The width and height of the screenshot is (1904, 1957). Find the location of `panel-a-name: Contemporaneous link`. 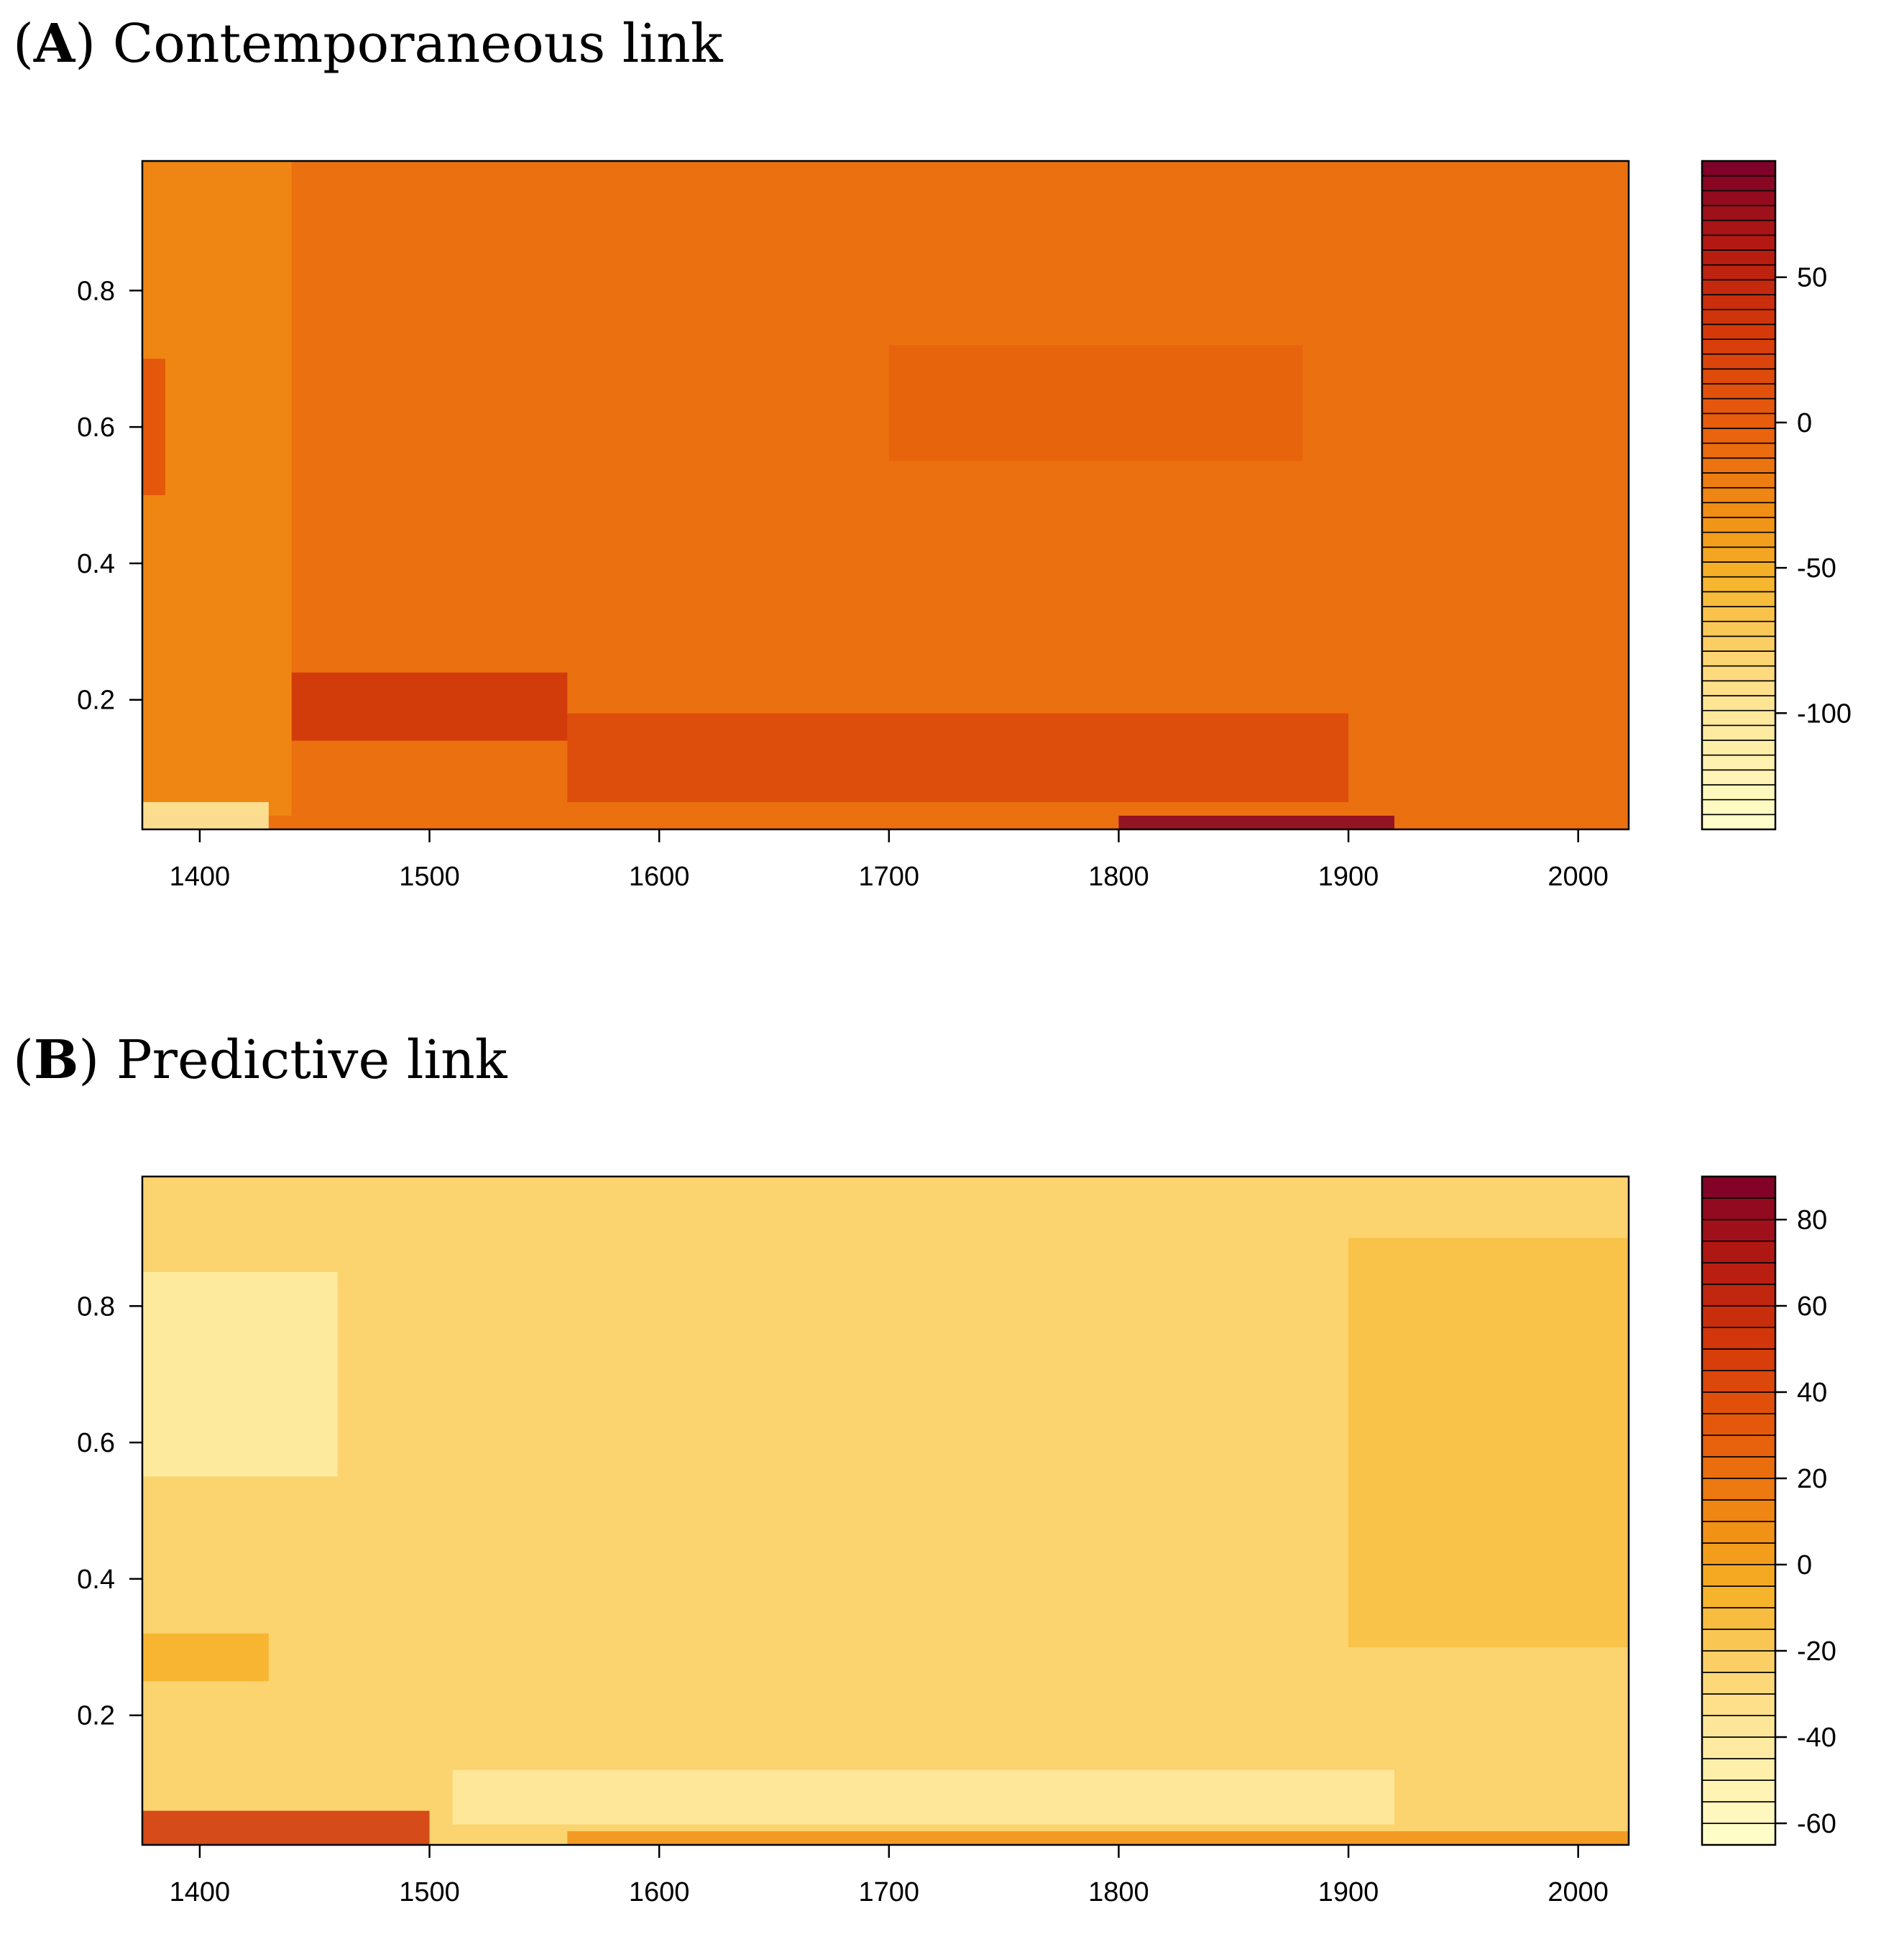

panel-a-name: Contemporaneous link is located at coordinates (417, 44).